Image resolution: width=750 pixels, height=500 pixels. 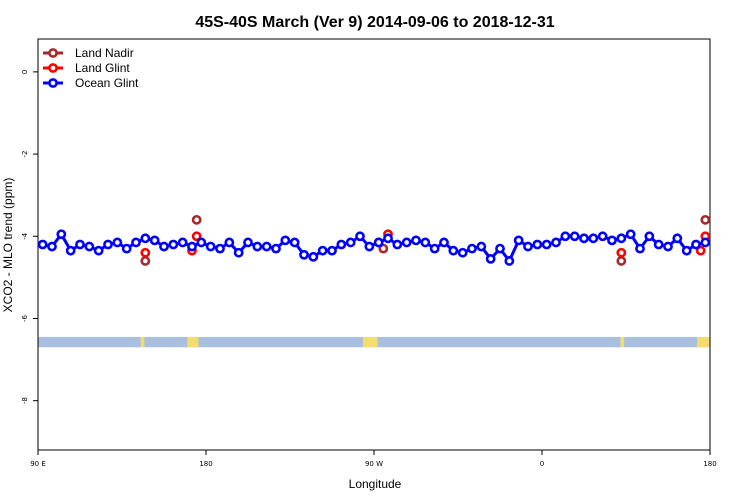 What do you see at coordinates (104, 53) in the screenshot?
I see `legend-label: Land Nadir` at bounding box center [104, 53].